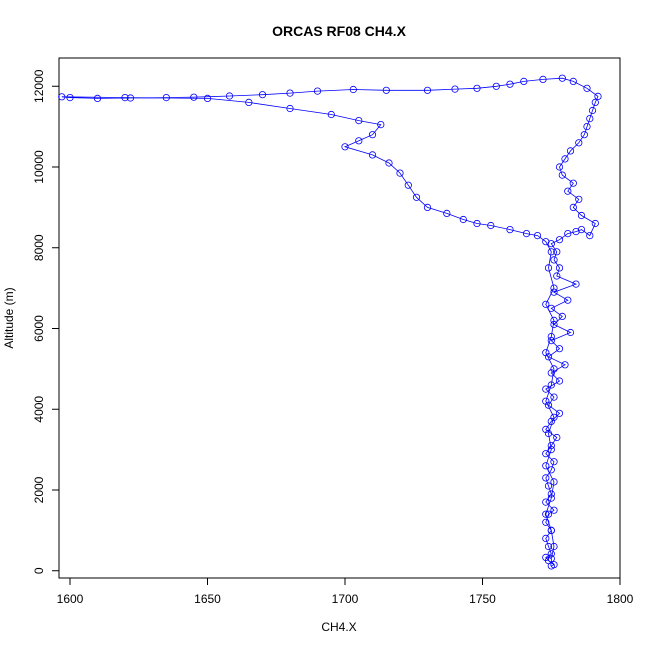 The image size is (650, 650). I want to click on y-tick-label: 4000, so click(39, 409).